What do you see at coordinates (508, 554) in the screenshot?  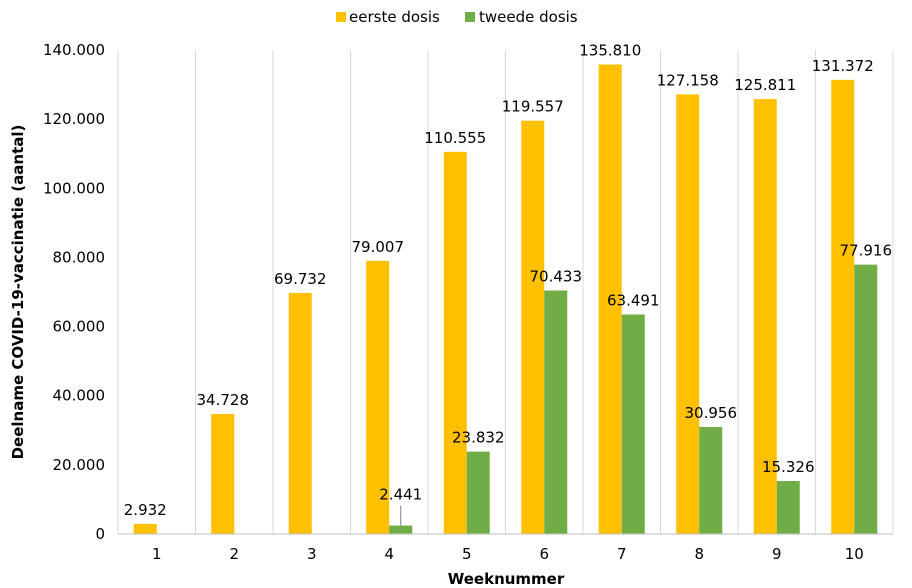 I see `x-axis-ticks: 1 2 3 4 5 6 7 8 9 10` at bounding box center [508, 554].